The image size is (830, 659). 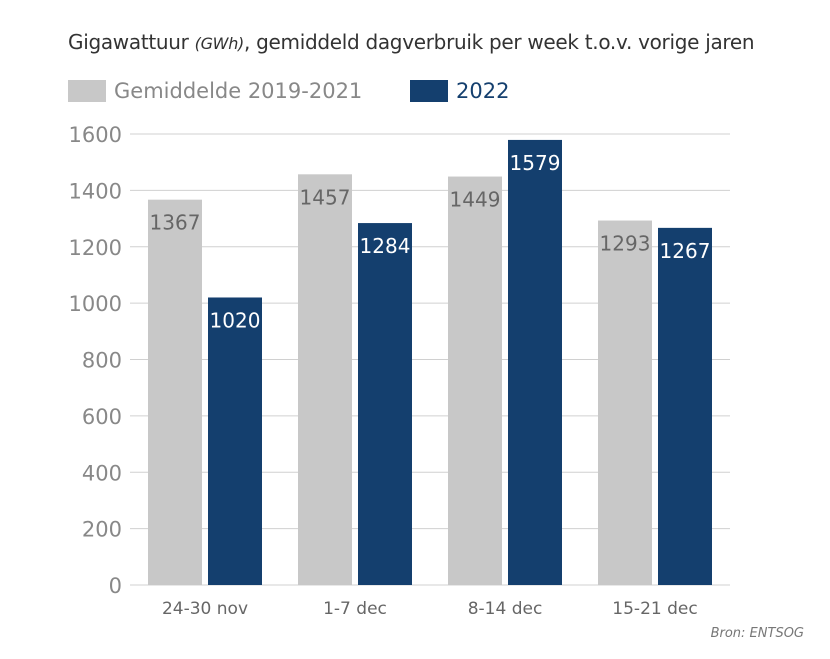 I want to click on x-tick-label: 24-30 nov, so click(x=205, y=609).